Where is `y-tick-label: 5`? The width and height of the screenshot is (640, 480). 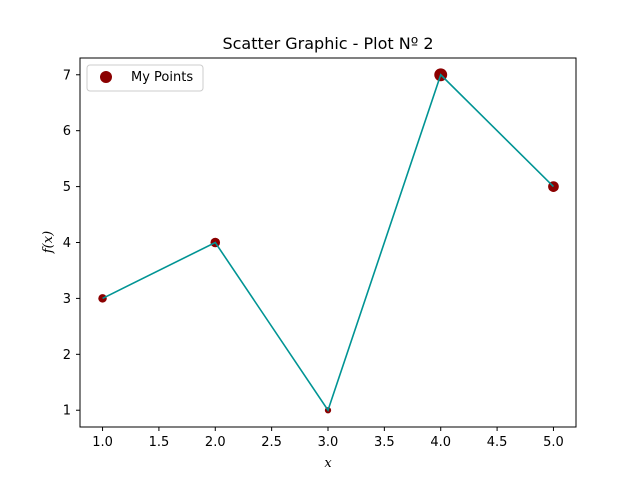
y-tick-label: 5 is located at coordinates (67, 187).